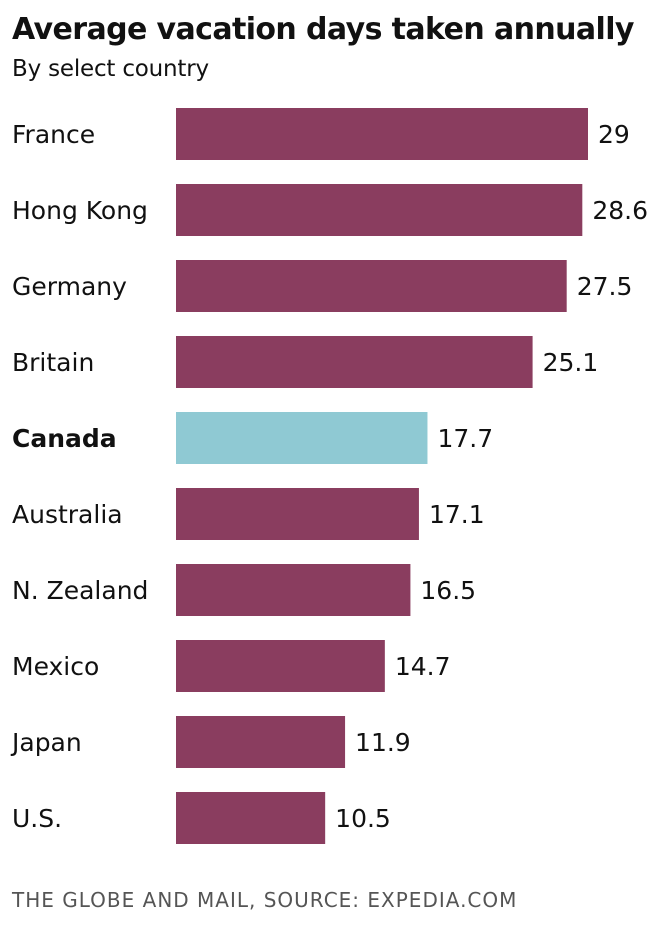  I want to click on value-label-britain: 25.1, so click(571, 362).